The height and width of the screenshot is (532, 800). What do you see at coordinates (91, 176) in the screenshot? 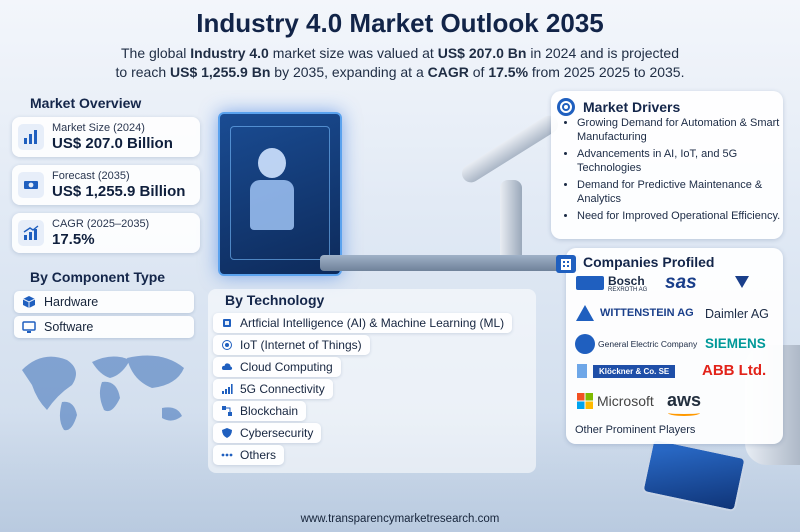
I see `forecast-label: Forecast (2035)` at bounding box center [91, 176].